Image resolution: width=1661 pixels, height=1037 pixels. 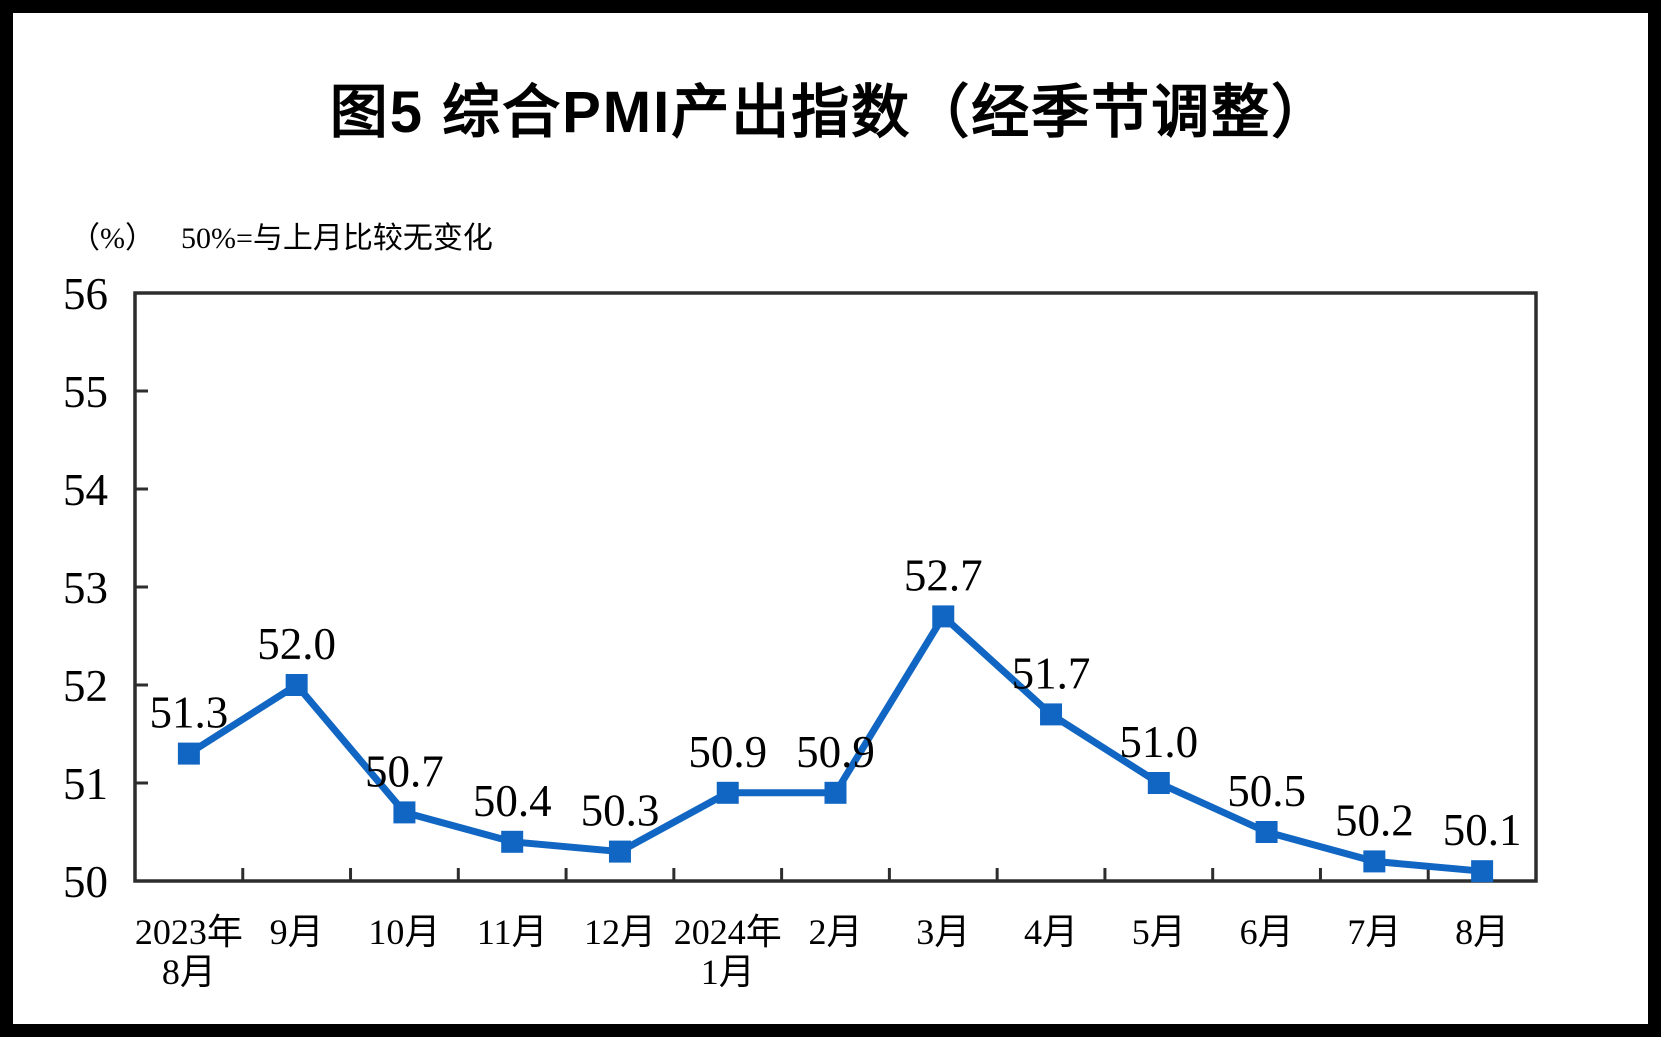 What do you see at coordinates (620, 811) in the screenshot?
I see `data-point-label: 50.3` at bounding box center [620, 811].